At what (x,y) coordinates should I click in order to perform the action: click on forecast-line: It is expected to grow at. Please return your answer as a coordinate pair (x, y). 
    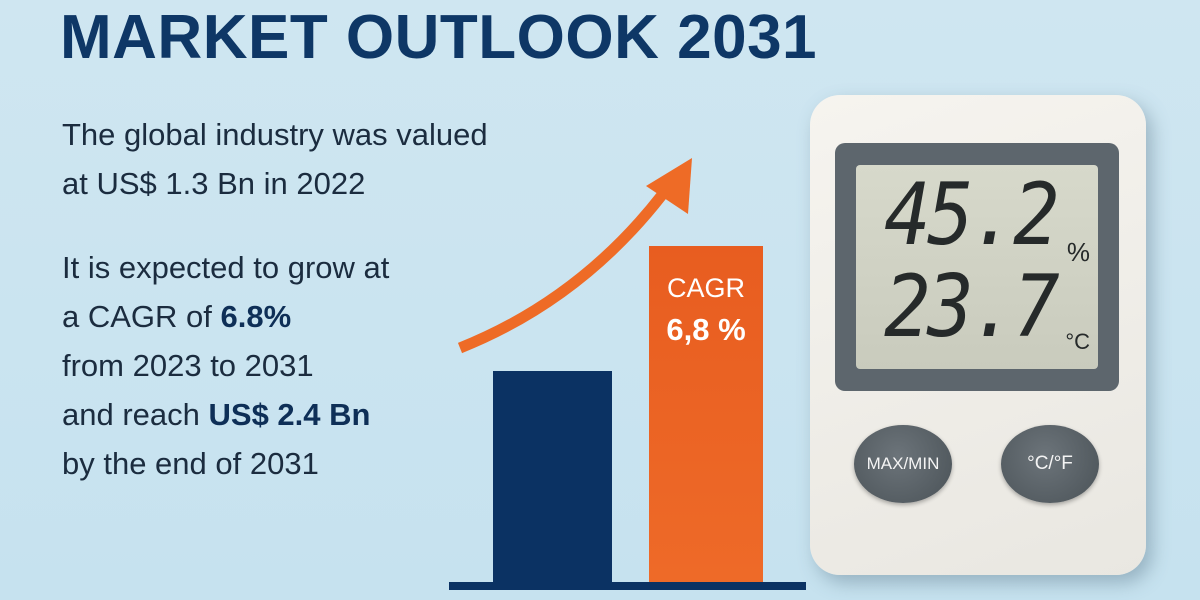
    Looking at the image, I should click on (226, 267).